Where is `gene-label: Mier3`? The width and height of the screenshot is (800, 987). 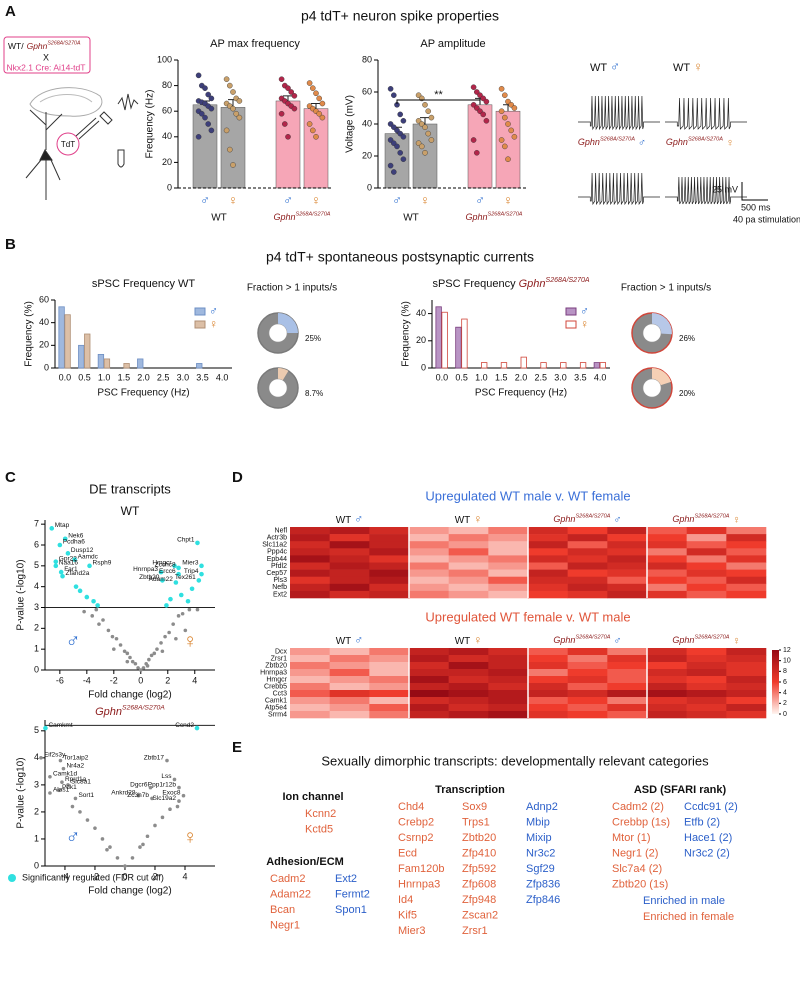 gene-label: Mier3 is located at coordinates (190, 563).